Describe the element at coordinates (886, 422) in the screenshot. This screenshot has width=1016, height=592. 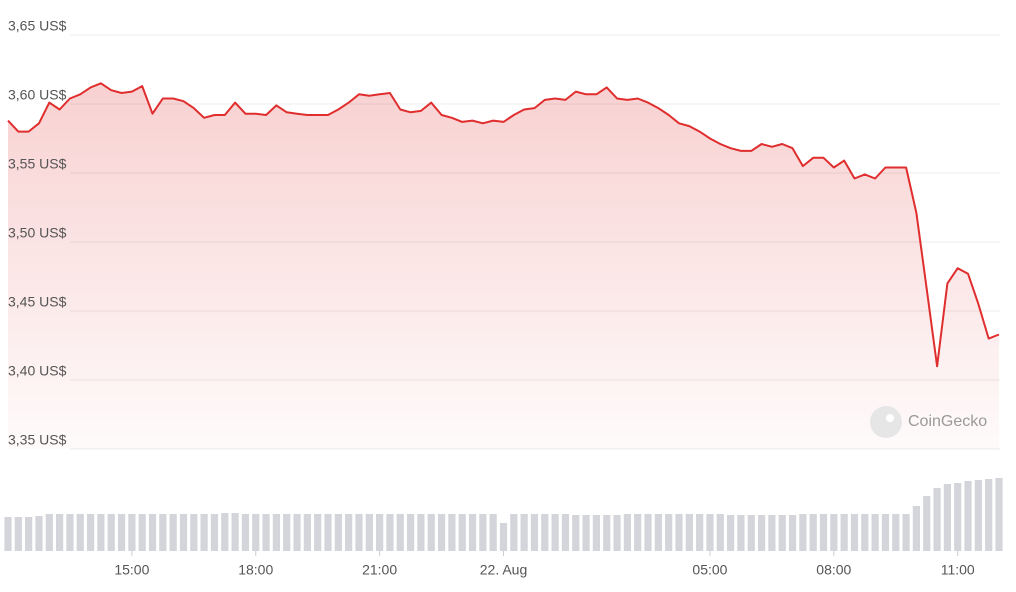
I see `watermark-logo` at that location.